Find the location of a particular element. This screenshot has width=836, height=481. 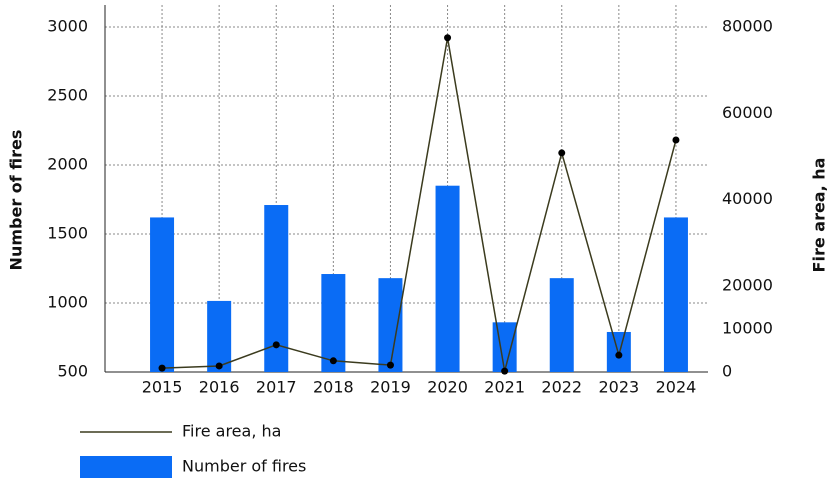

y2-tick-label: 10000 is located at coordinates (747, 327).